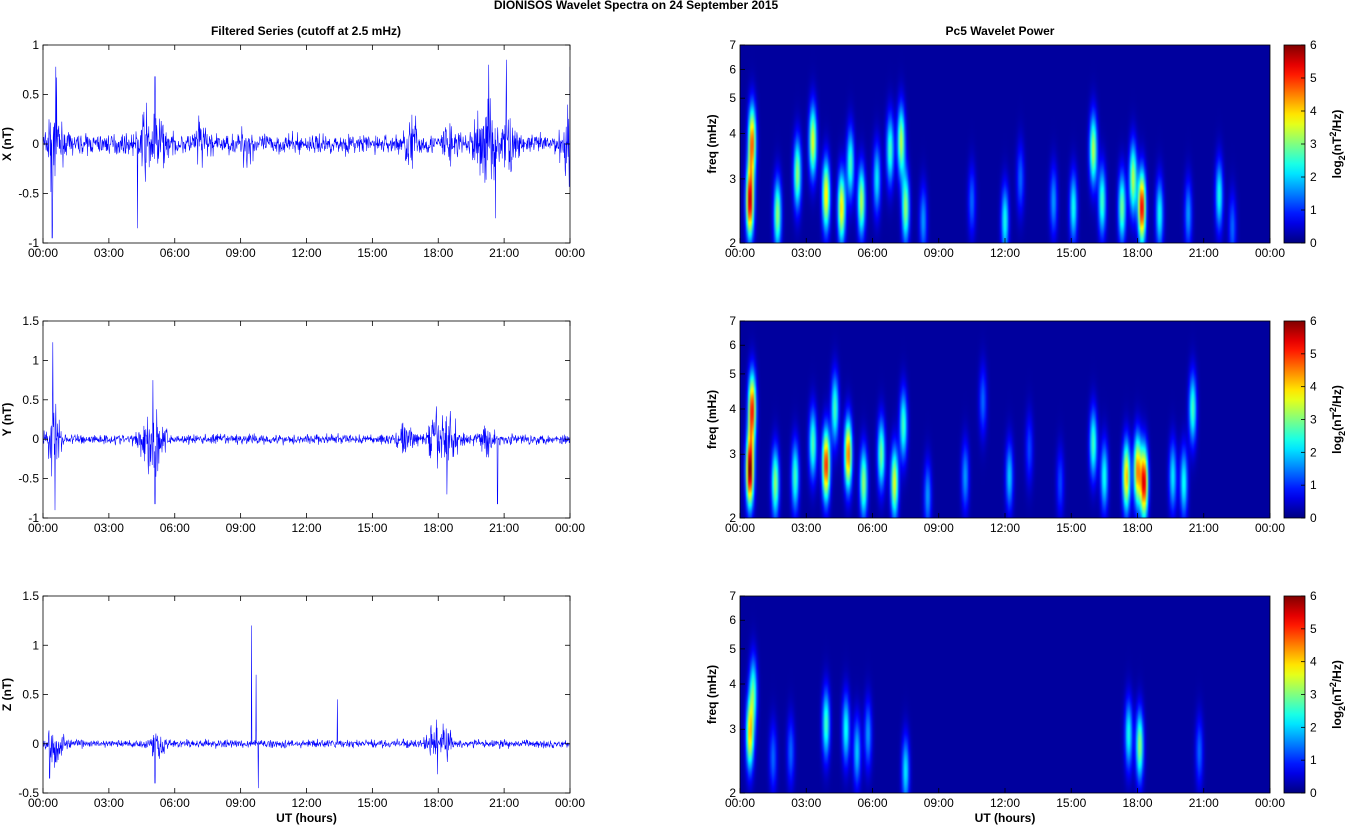 The width and height of the screenshot is (1347, 827). What do you see at coordinates (732, 518) in the screenshot?
I see `y-tick-label: 2` at bounding box center [732, 518].